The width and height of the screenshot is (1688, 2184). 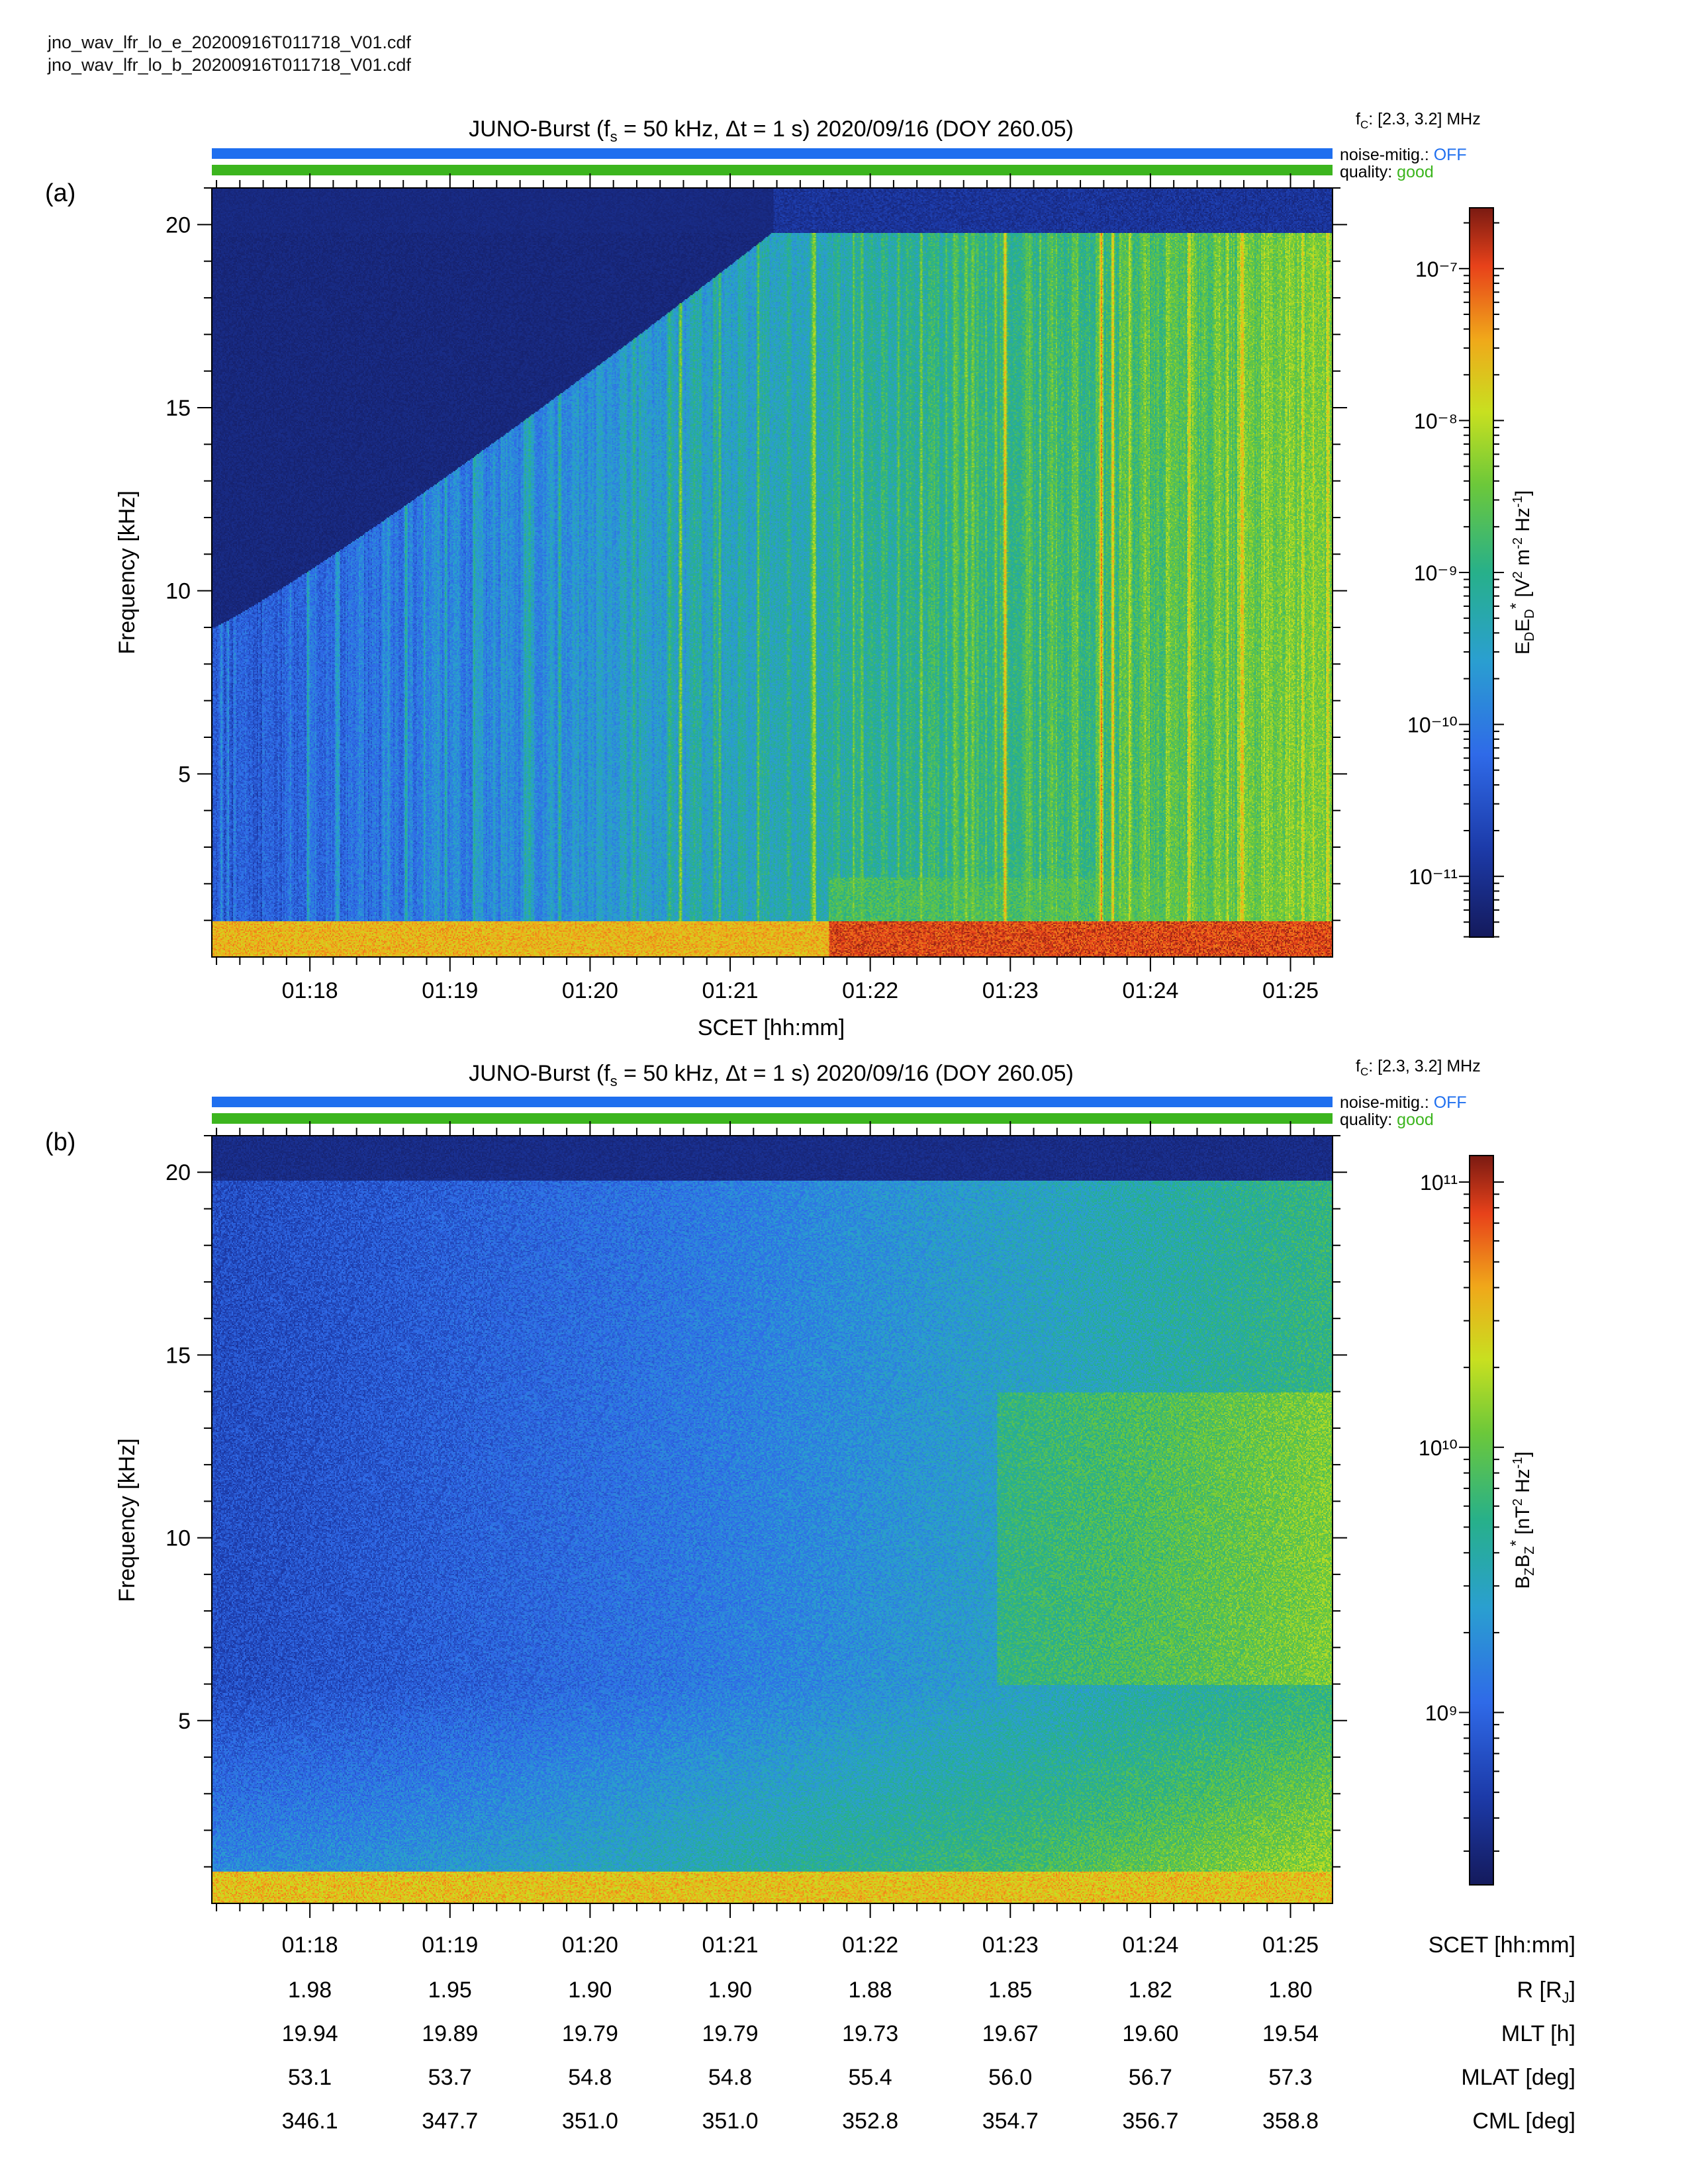 What do you see at coordinates (1502, 1945) in the screenshot?
I see `ephemeris-header: SCET [hh:mm]` at bounding box center [1502, 1945].